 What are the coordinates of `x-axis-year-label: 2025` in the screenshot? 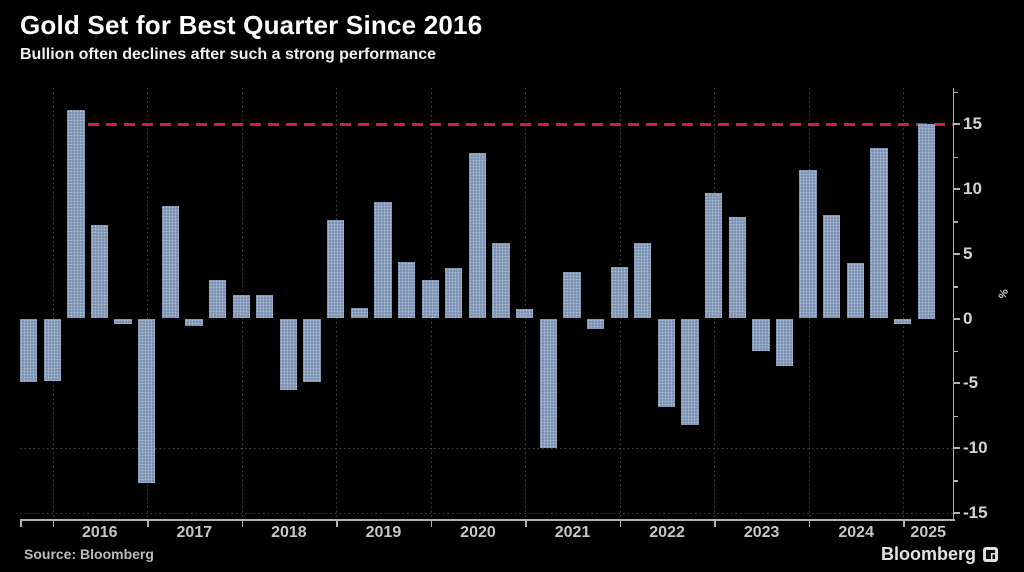 It's located at (928, 532).